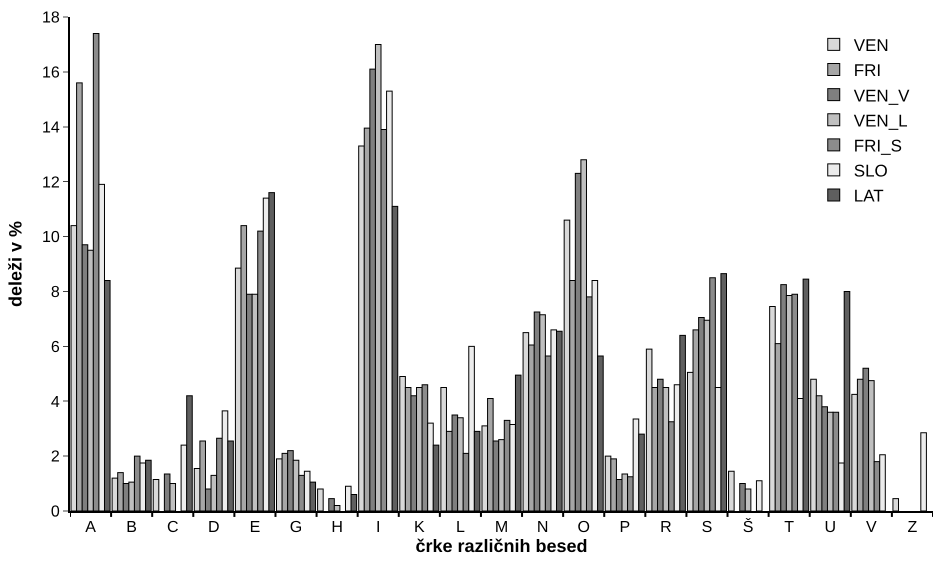  What do you see at coordinates (501, 527) in the screenshot?
I see `x-tick-label: M` at bounding box center [501, 527].